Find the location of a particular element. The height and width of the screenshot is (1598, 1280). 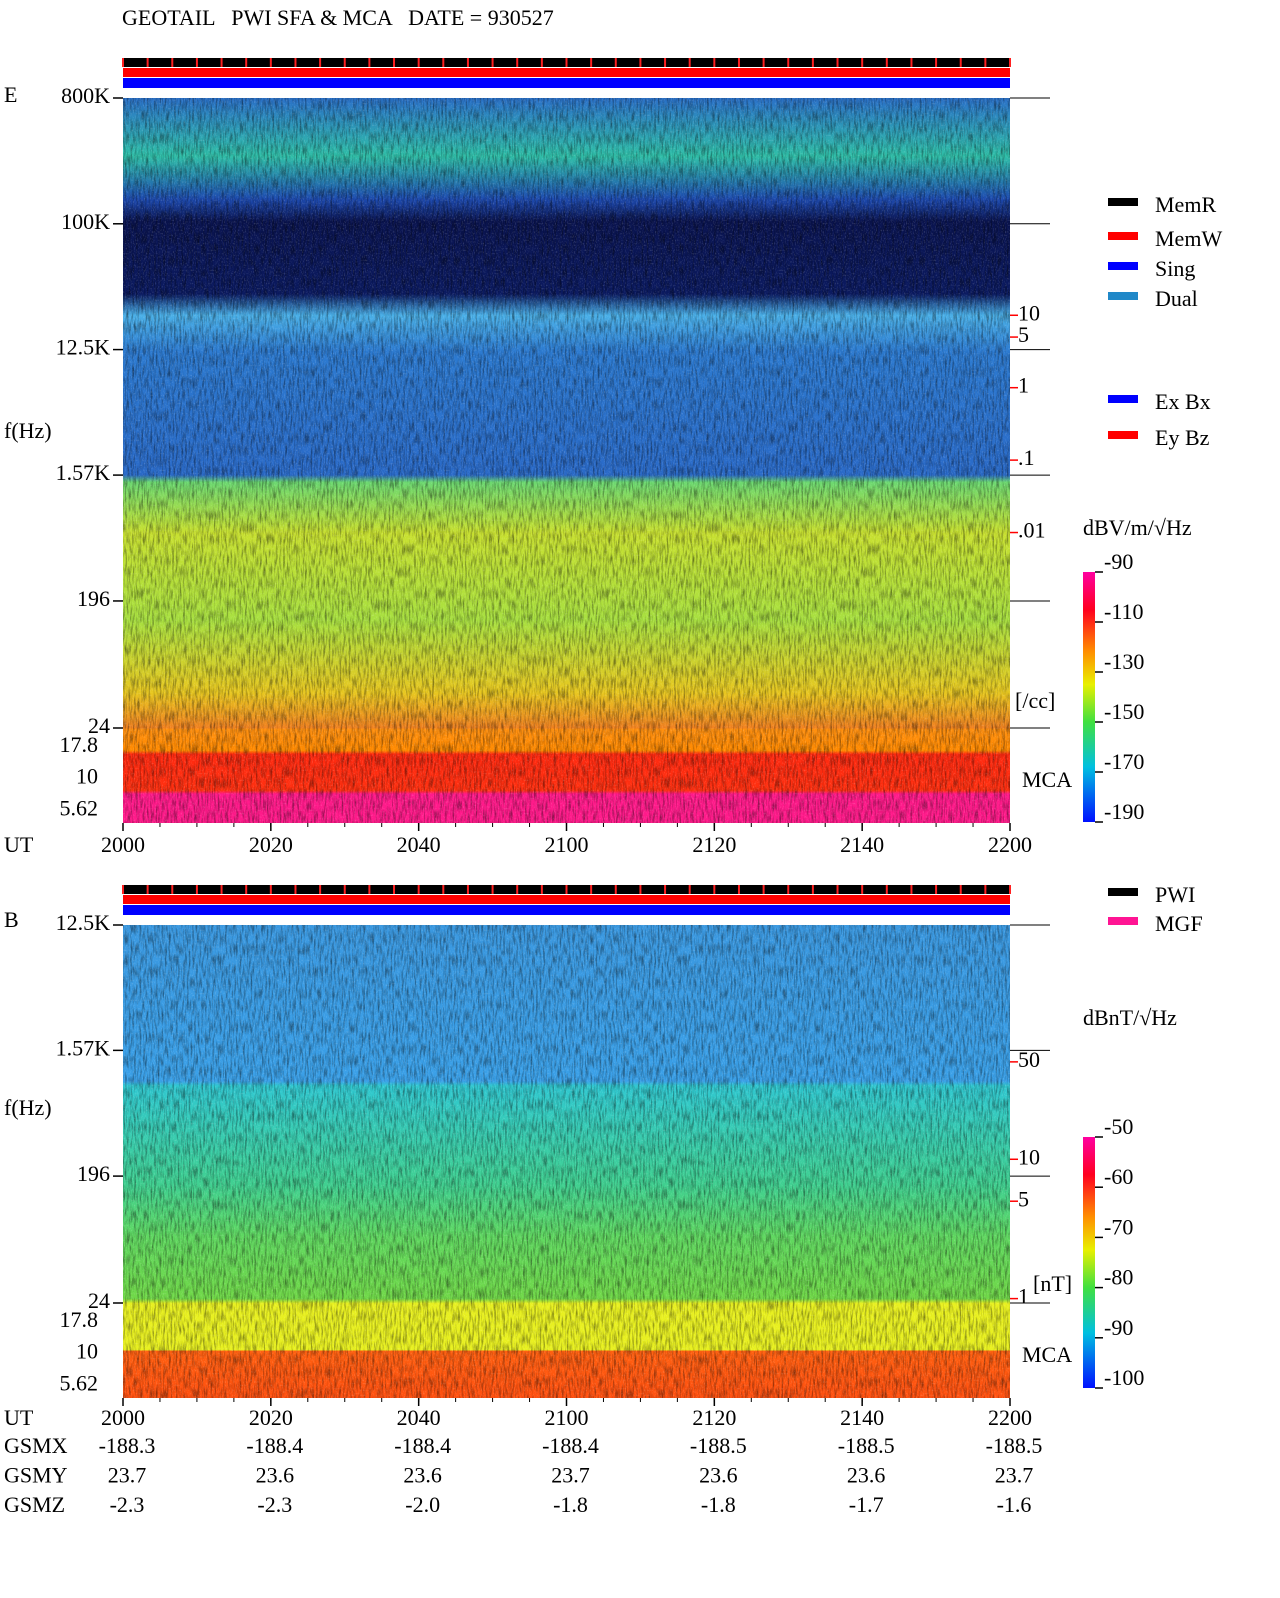

title: GEOTAIL PWI SFA & MCA DATE = 930527 is located at coordinates (338, 17).